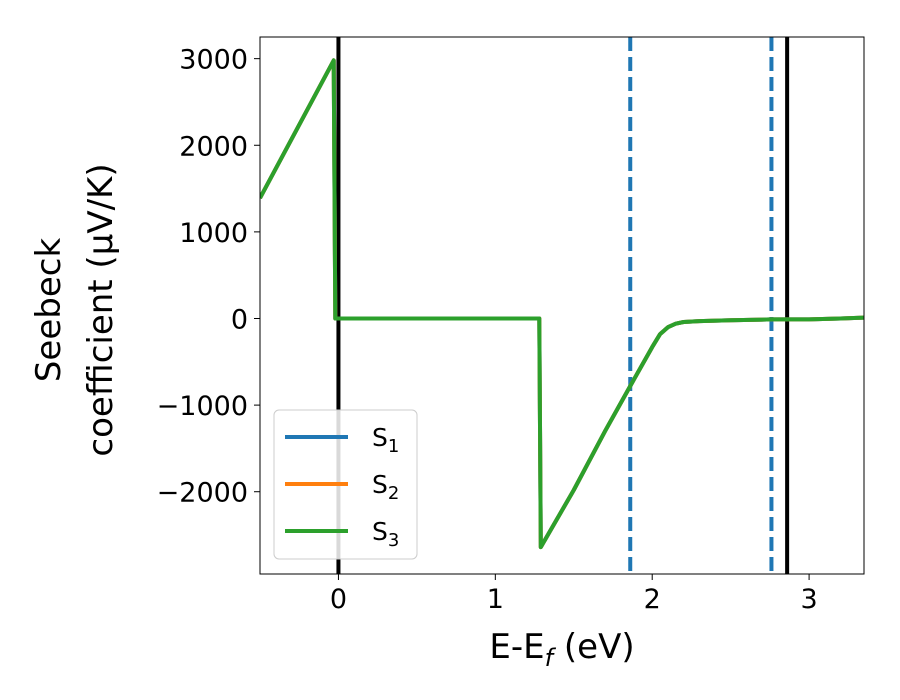 The width and height of the screenshot is (900, 700). I want to click on y-axis-label-line2: coefficient (μV/K), so click(101, 309).